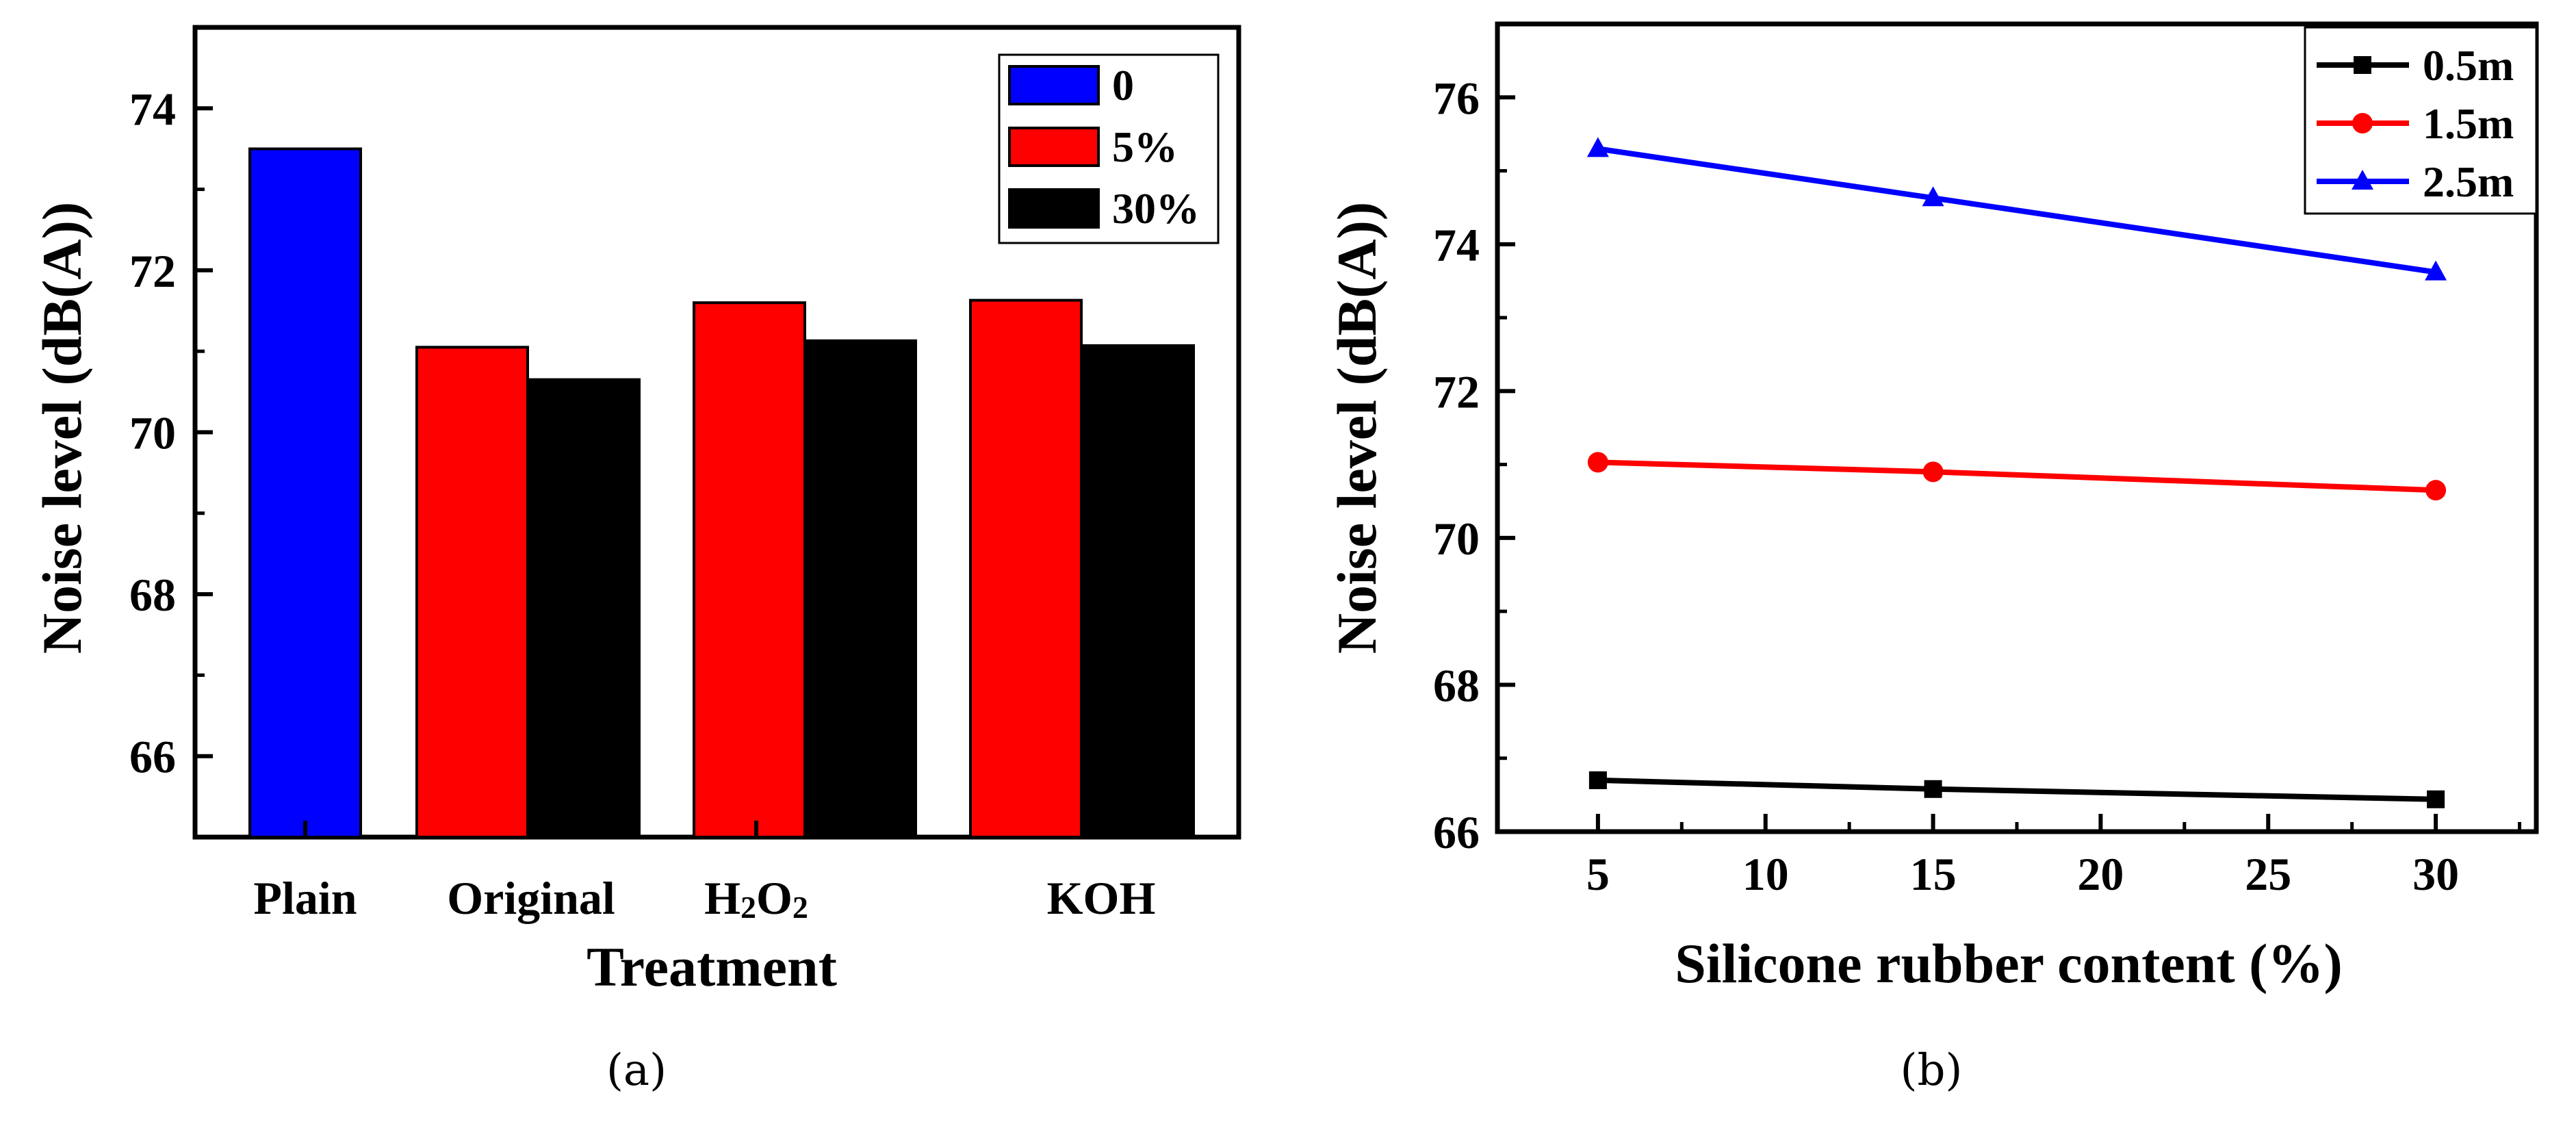 The width and height of the screenshot is (2576, 1128). I want to click on point-2-5m-x5, so click(1597, 147).